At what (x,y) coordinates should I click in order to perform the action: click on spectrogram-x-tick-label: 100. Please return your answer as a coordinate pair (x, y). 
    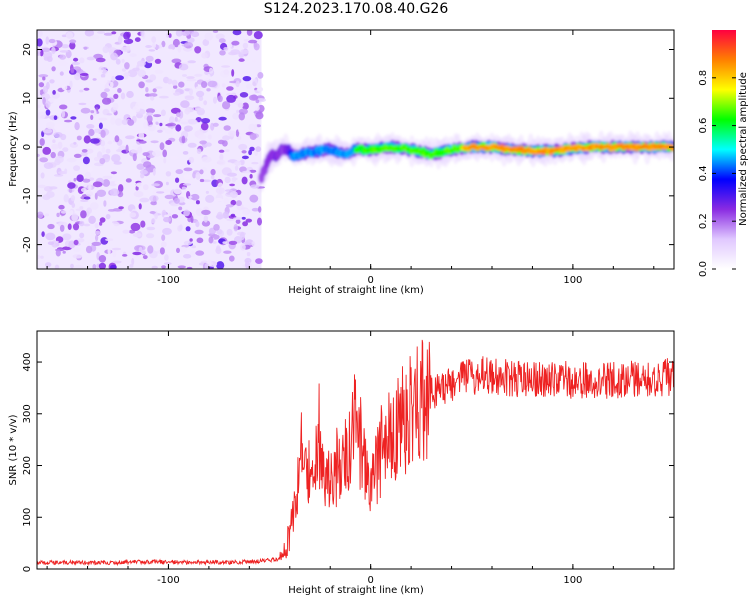
    Looking at the image, I should click on (572, 280).